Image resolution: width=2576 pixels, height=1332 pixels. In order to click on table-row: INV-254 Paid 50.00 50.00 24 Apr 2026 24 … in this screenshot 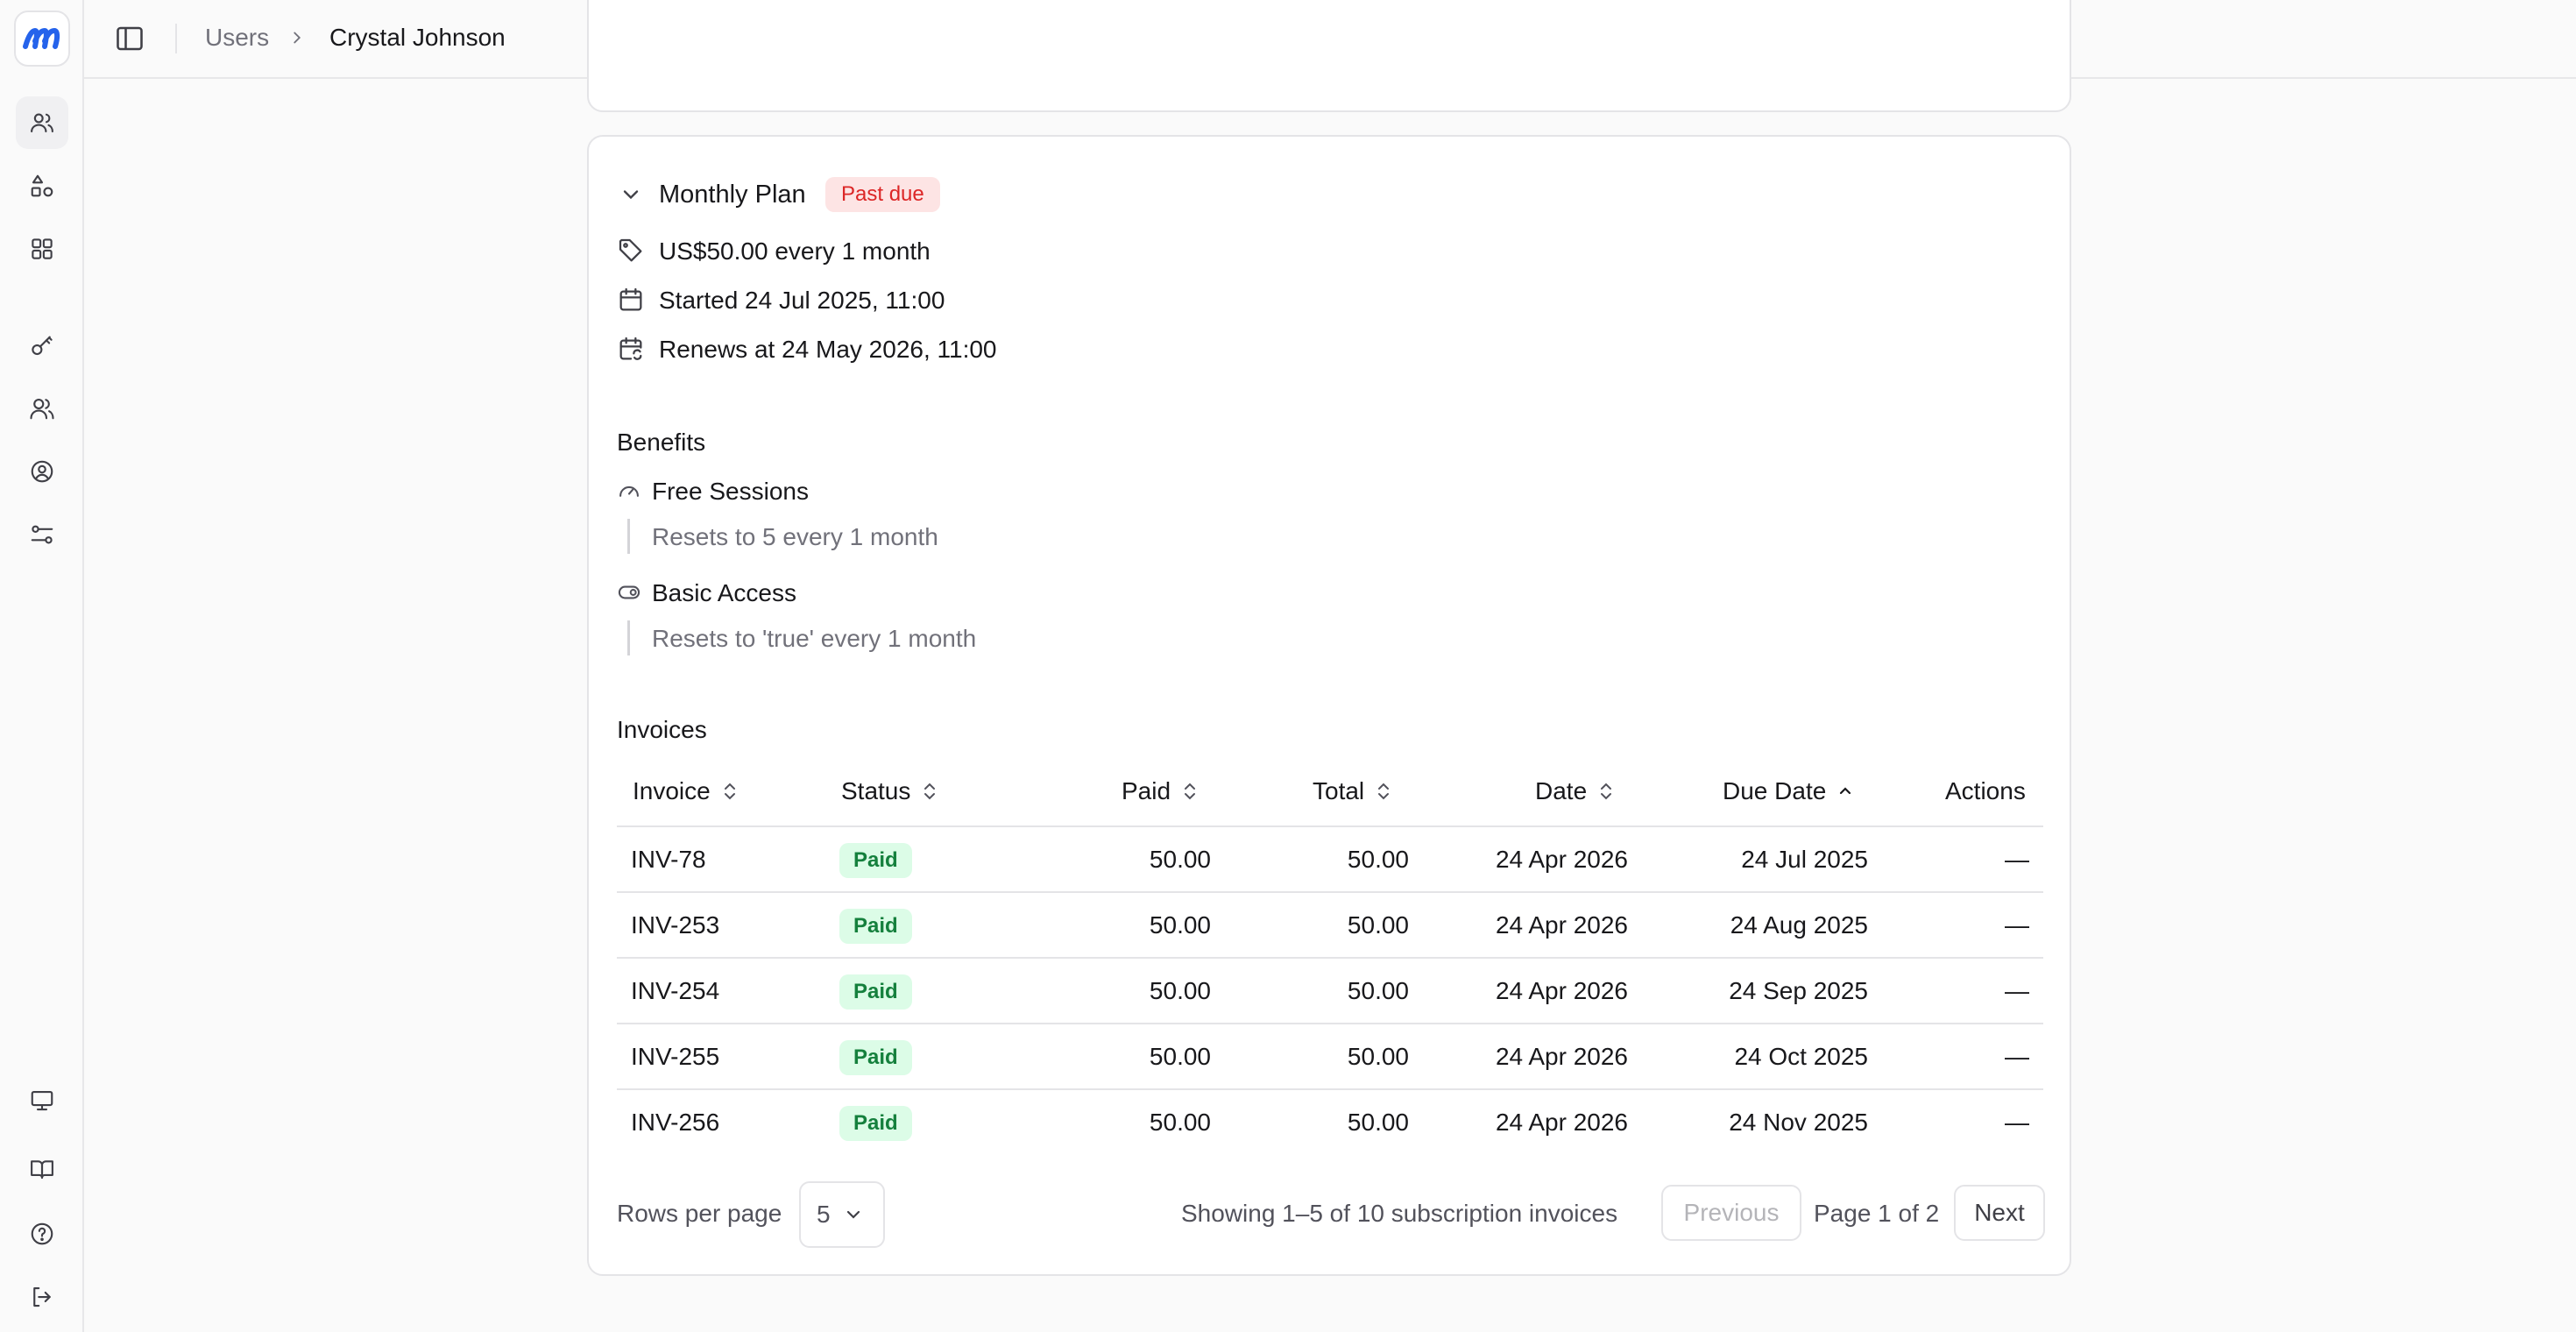, I will do `click(1330, 991)`.